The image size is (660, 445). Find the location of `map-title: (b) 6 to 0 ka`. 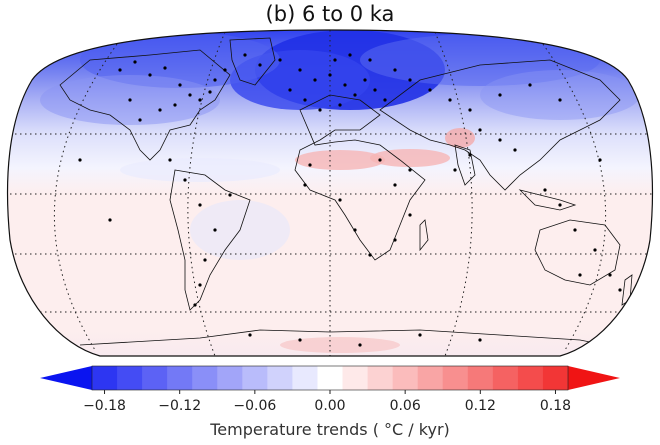

map-title: (b) 6 to 0 ka is located at coordinates (330, 14).